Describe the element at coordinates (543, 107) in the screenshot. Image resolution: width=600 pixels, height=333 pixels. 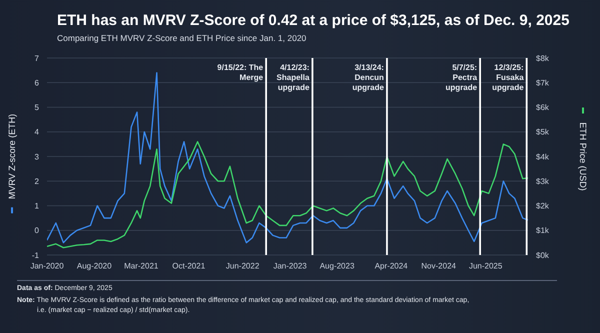
I see `y2-tick-label: $6k` at that location.